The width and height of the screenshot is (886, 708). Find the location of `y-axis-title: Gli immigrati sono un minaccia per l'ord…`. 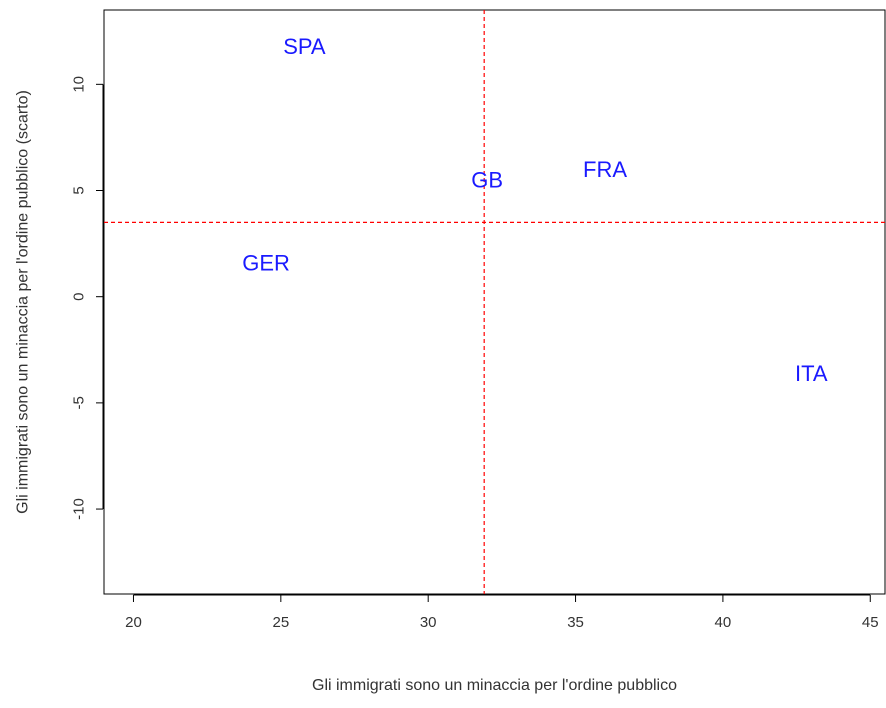

y-axis-title: Gli immigrati sono un minaccia per l'ord… is located at coordinates (23, 302).